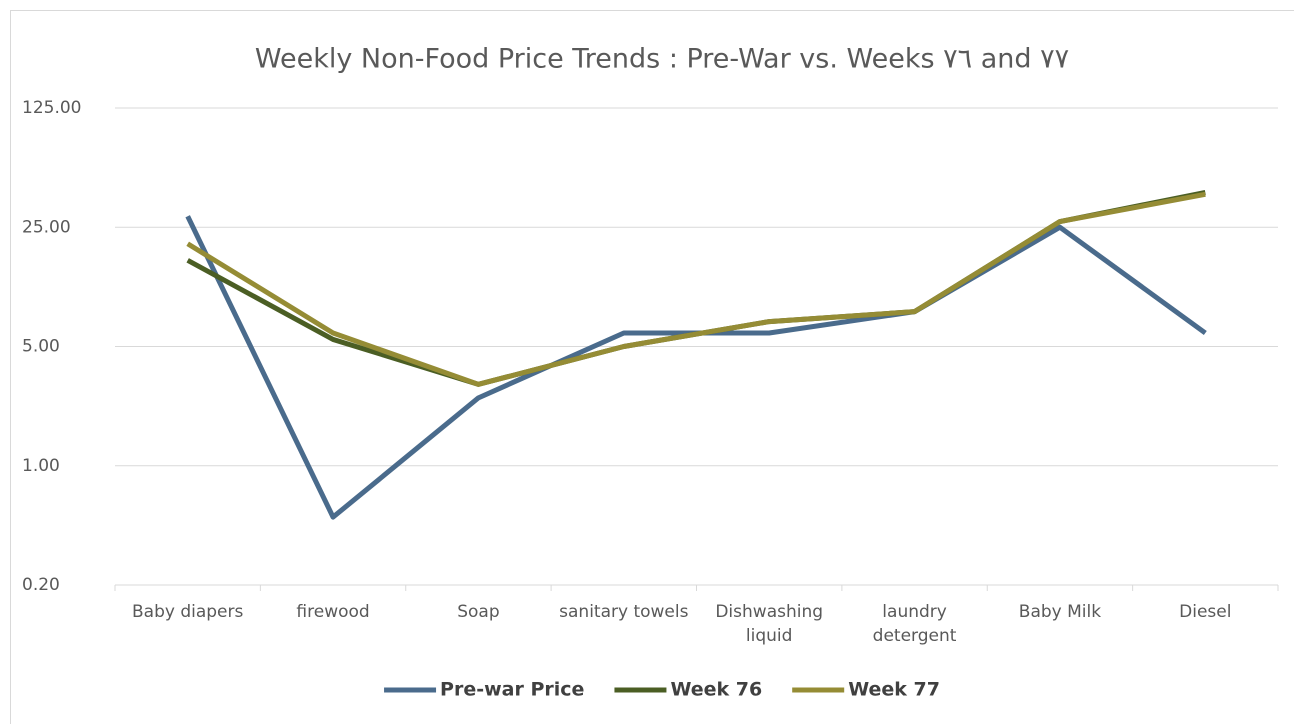 This screenshot has height=724, width=1294. I want to click on legend-label: Pre-war Price, so click(512, 690).